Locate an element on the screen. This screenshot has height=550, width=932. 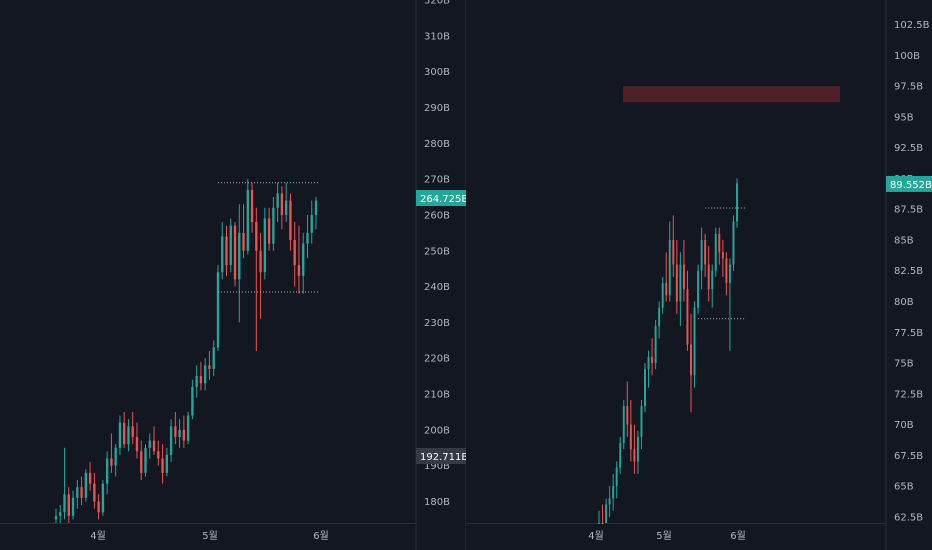
y-tick-label: 97.5B is located at coordinates (908, 87).